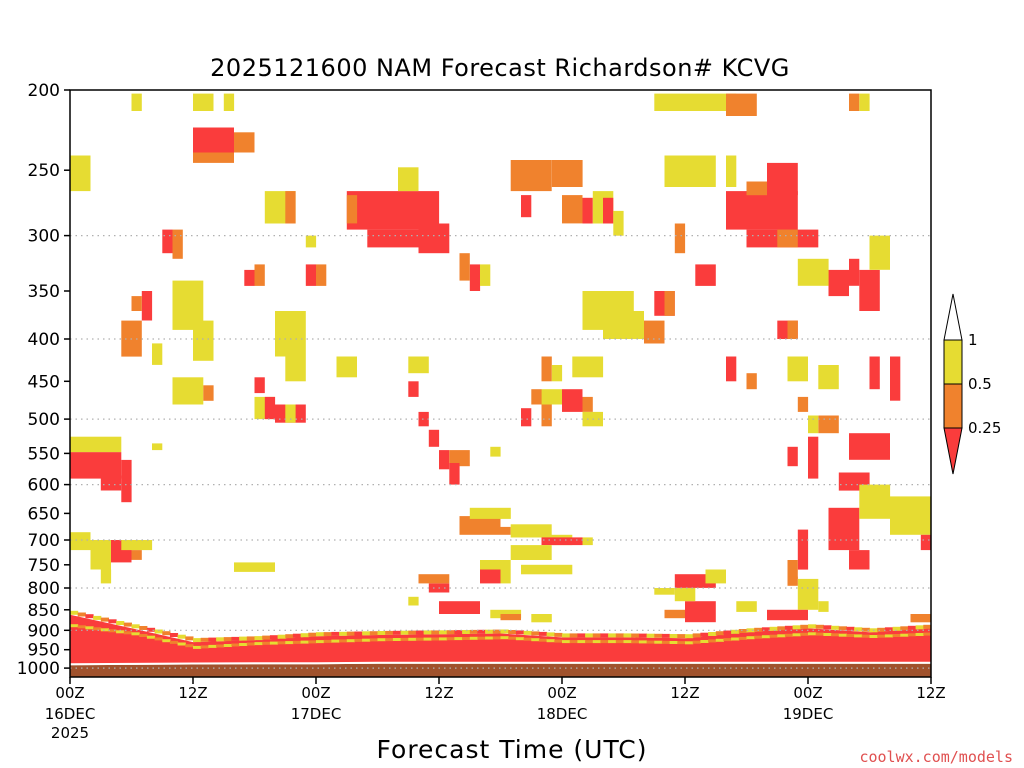 Image resolution: width=1024 pixels, height=768 pixels. Describe the element at coordinates (70, 733) in the screenshot. I see `x-tick-year: 2025` at that location.